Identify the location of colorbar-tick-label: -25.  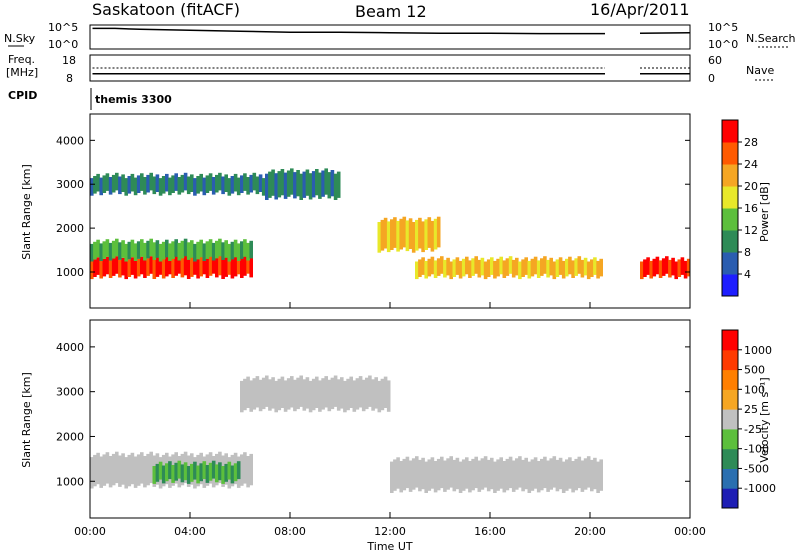
(753, 429).